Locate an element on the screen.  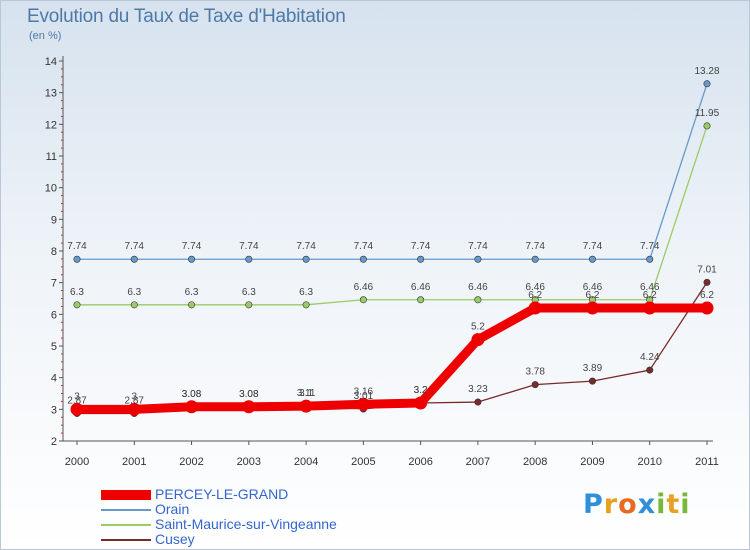
x-tick-label: 2010 is located at coordinates (649, 462).